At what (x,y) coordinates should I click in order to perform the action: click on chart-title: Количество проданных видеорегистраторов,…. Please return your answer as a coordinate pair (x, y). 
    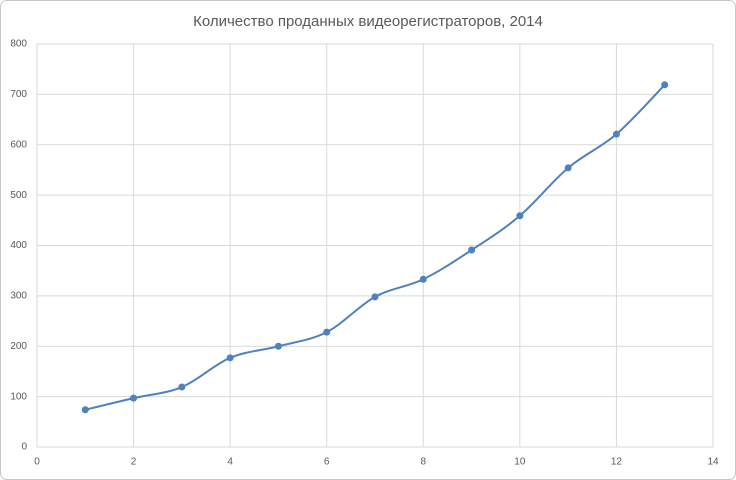
    Looking at the image, I should click on (368, 21).